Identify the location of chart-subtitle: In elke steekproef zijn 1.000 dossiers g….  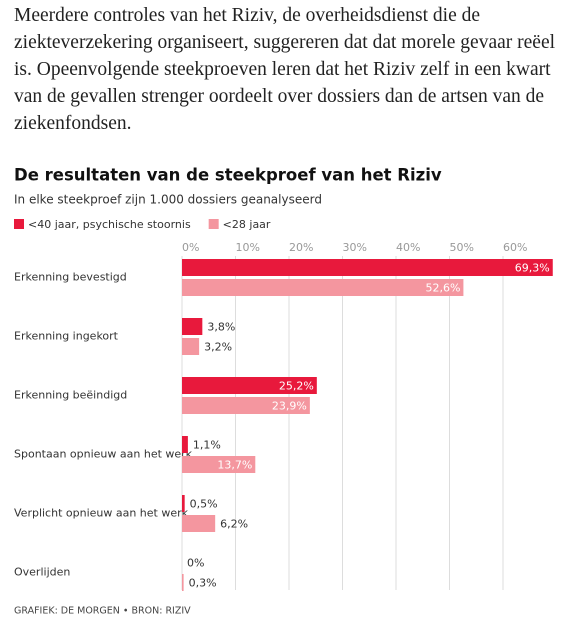
(168, 200).